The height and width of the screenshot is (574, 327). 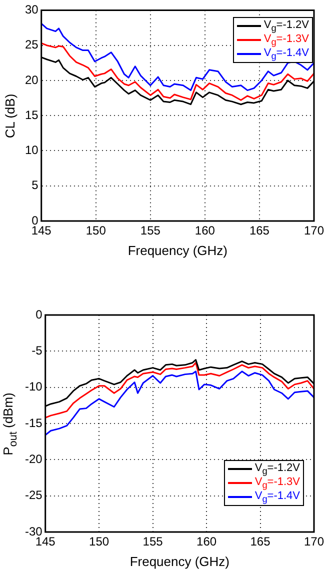 I want to click on y-tick-label: 10, so click(x=31, y=150).